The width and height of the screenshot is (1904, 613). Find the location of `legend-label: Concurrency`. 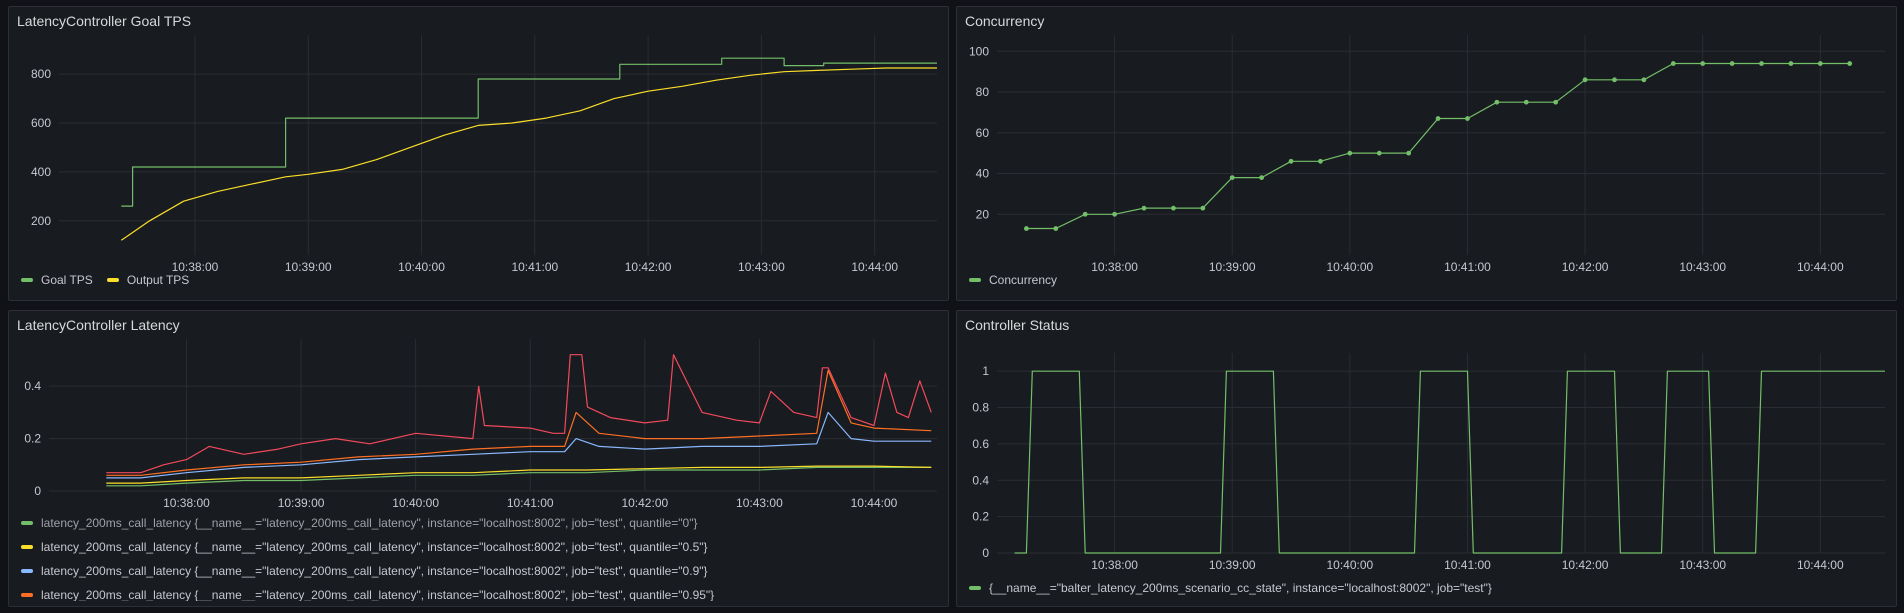

legend-label: Concurrency is located at coordinates (1023, 280).